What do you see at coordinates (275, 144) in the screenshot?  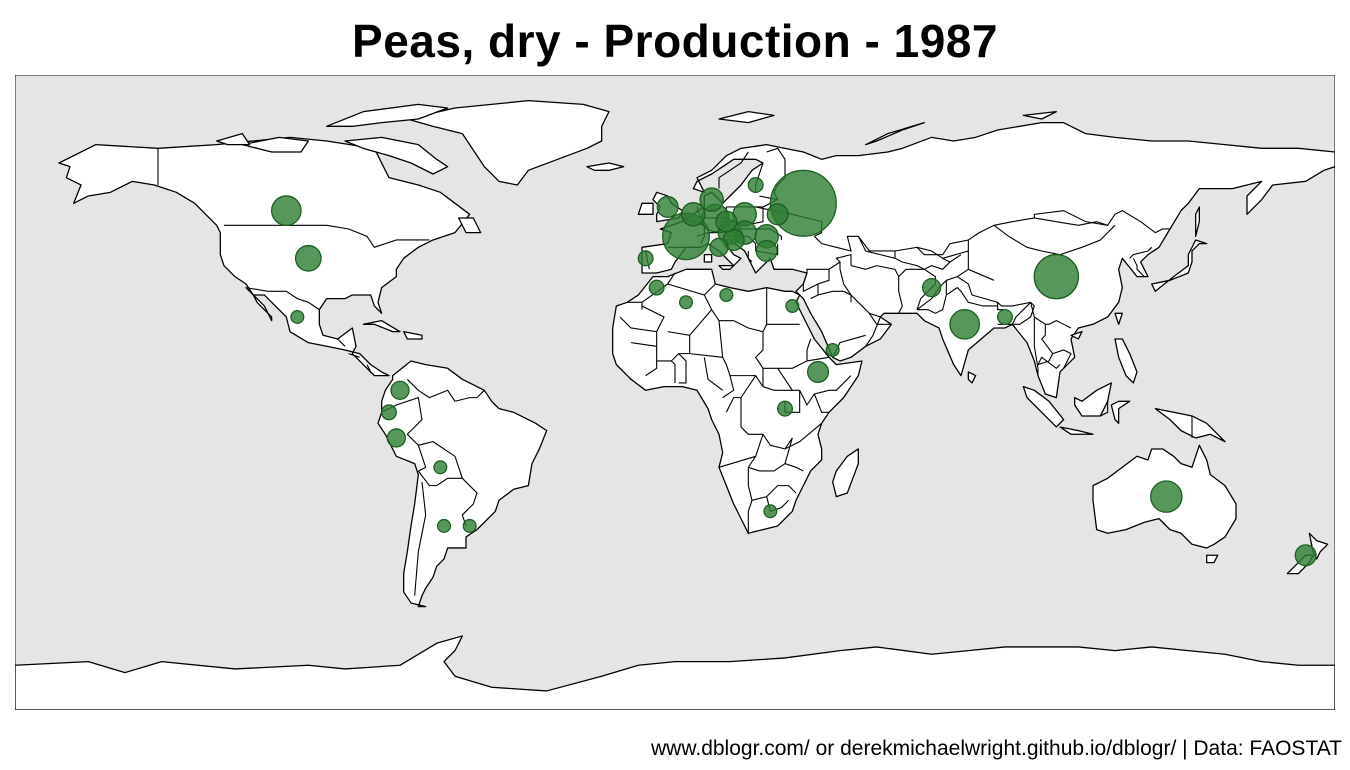 I see `victoria-island` at bounding box center [275, 144].